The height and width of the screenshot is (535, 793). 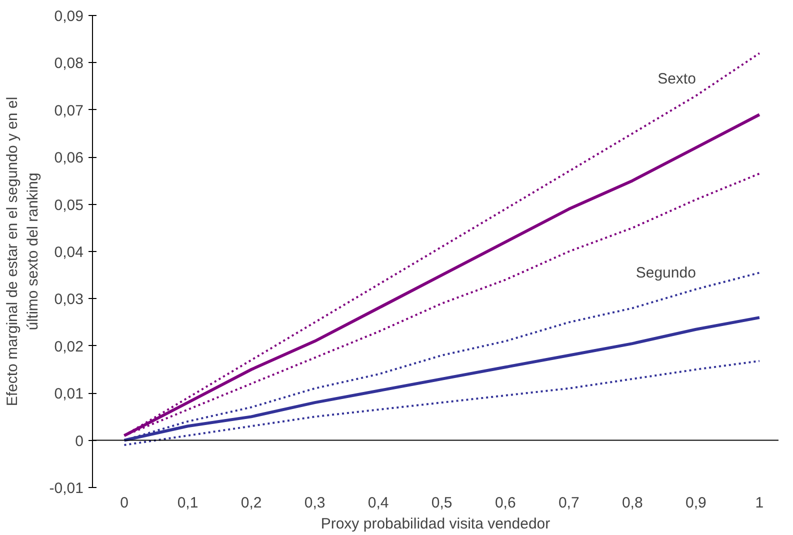 I want to click on y-tick-label: 0,03, so click(x=69, y=299).